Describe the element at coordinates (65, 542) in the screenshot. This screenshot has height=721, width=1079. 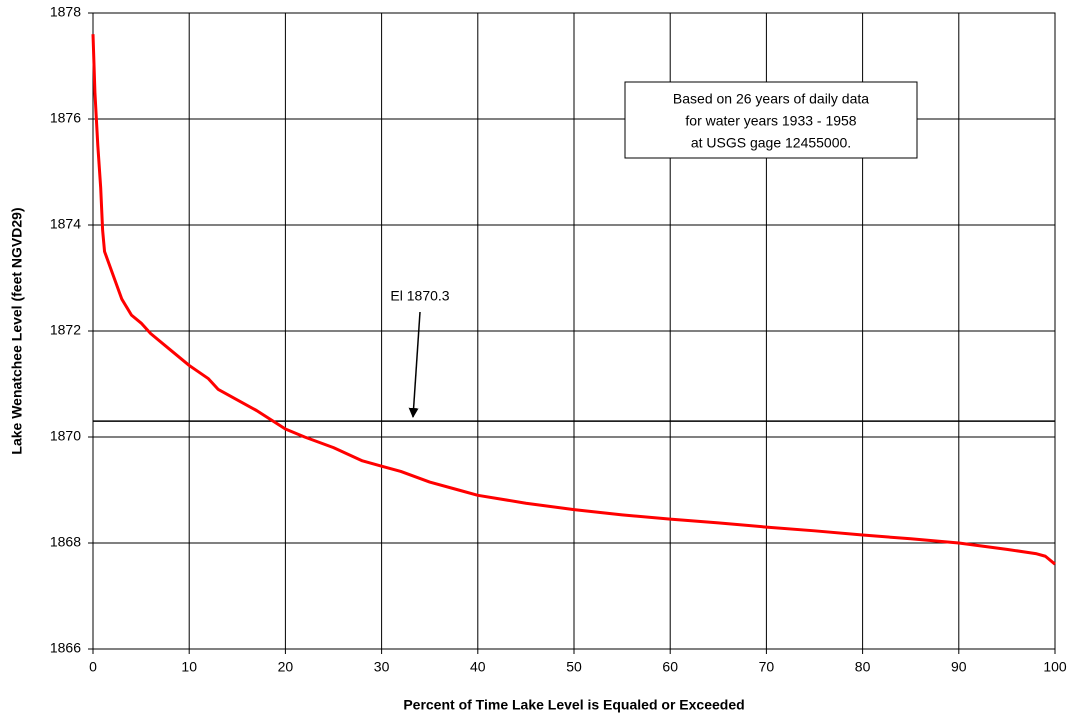
I see `y-tick-label: 1868` at that location.